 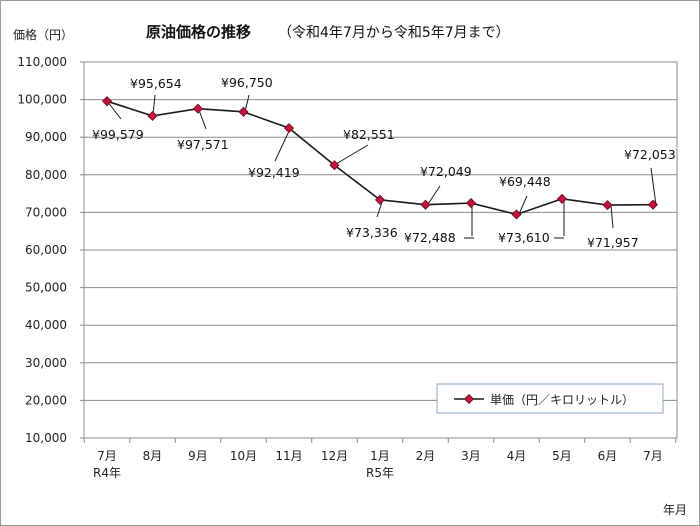 I want to click on x-tick-label: 3月, so click(x=471, y=456).